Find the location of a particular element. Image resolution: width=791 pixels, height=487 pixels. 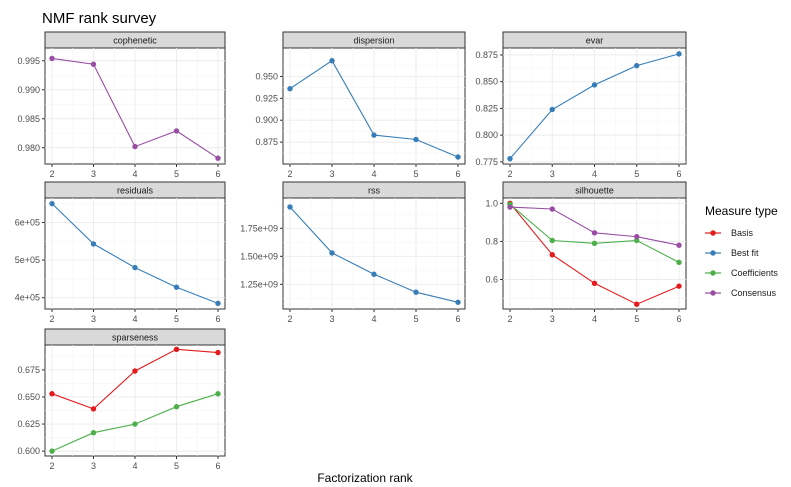

y-tick-label: 0.980 is located at coordinates (28, 148).